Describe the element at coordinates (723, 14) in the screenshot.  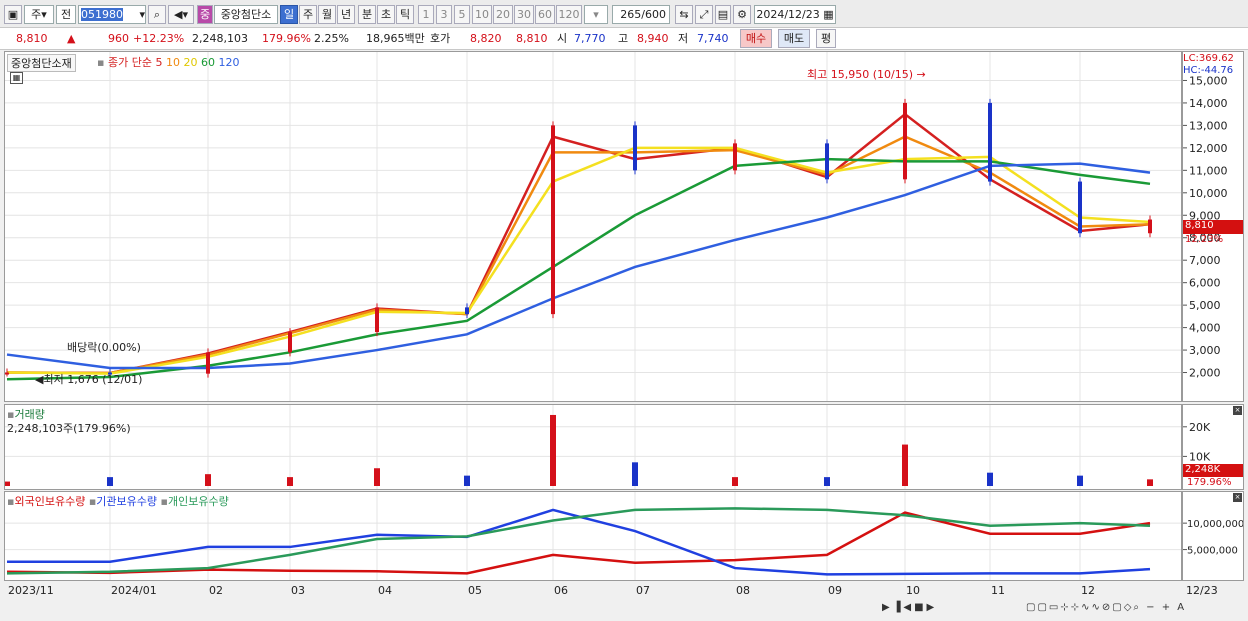
I see `save-icon: ▤` at that location.